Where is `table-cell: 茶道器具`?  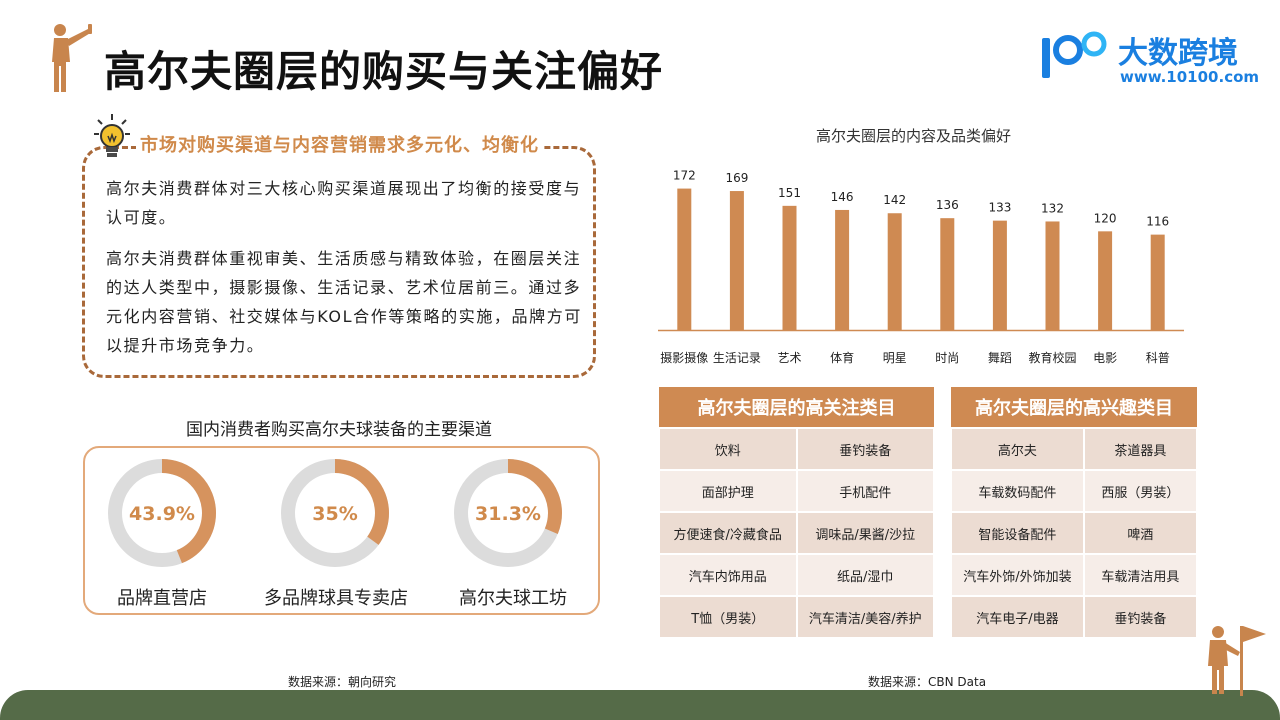
table-cell: 茶道器具 is located at coordinates (1140, 449).